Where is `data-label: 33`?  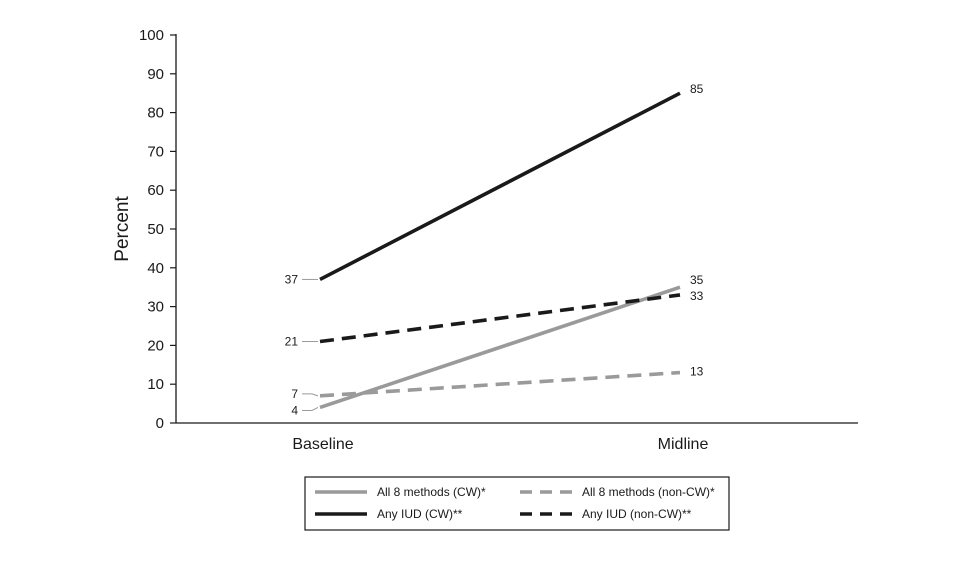 data-label: 33 is located at coordinates (697, 296).